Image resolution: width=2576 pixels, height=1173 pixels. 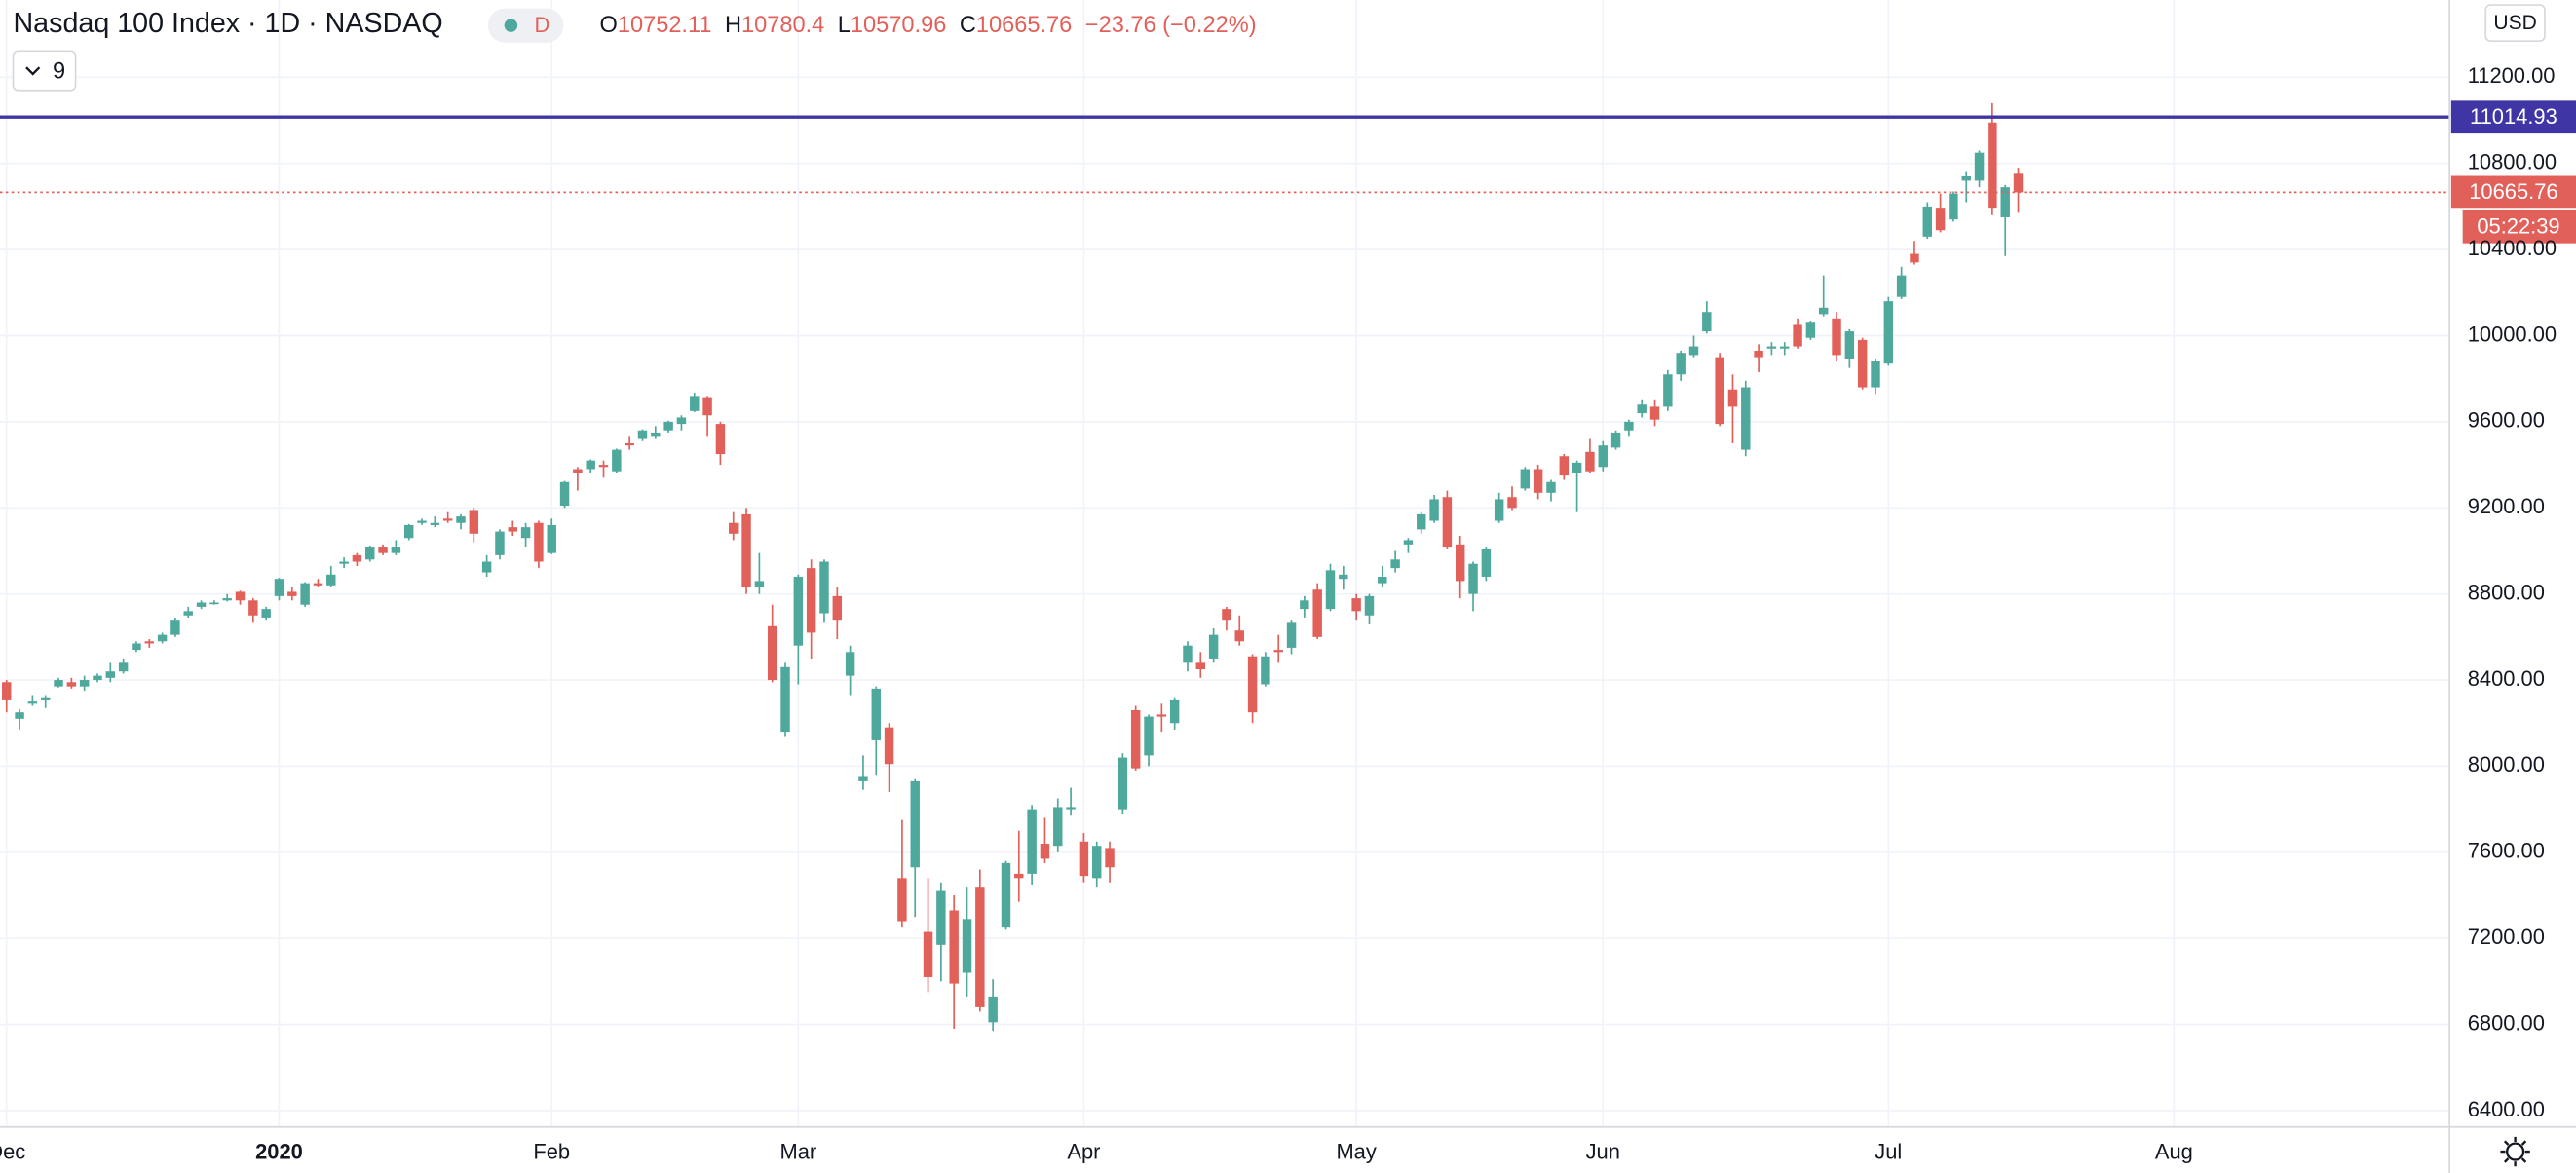 I want to click on chart-title: Nasdaq 100 Index · 1D · NASDAQ, so click(x=227, y=23).